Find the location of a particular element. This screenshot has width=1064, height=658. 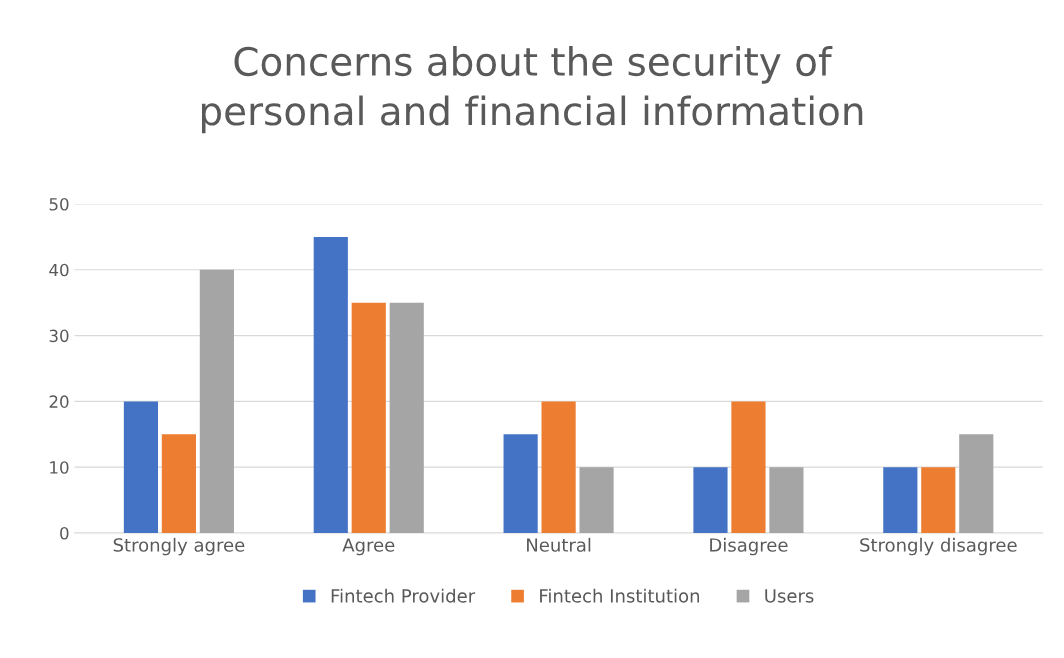

chart-title: Concerns about the security of personal and financial information is located at coordinates (532, 90).